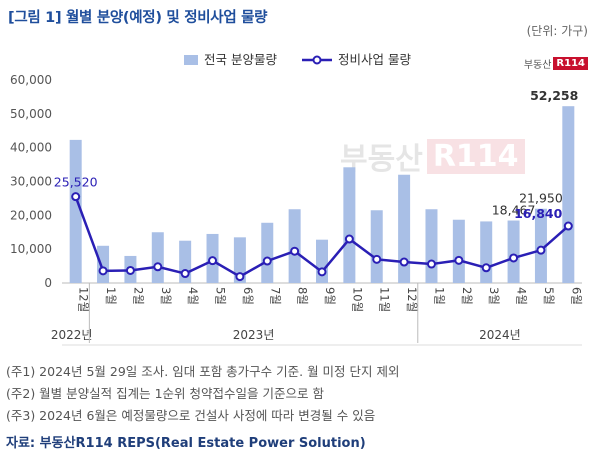  Describe the element at coordinates (557, 31) in the screenshot. I see `unit-label: (단위: 가구)` at that location.